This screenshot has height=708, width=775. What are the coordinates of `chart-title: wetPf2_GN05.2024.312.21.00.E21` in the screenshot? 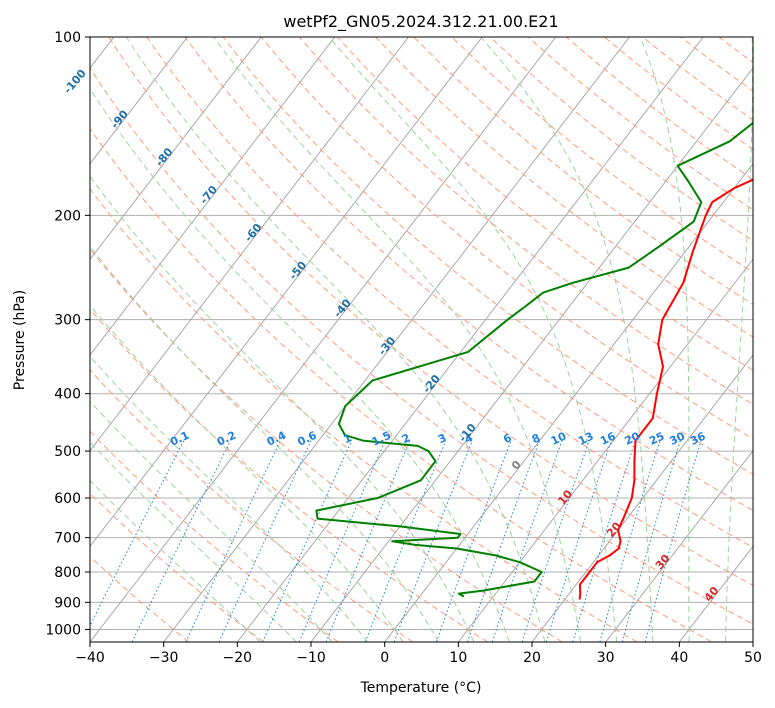 It's located at (420, 22).